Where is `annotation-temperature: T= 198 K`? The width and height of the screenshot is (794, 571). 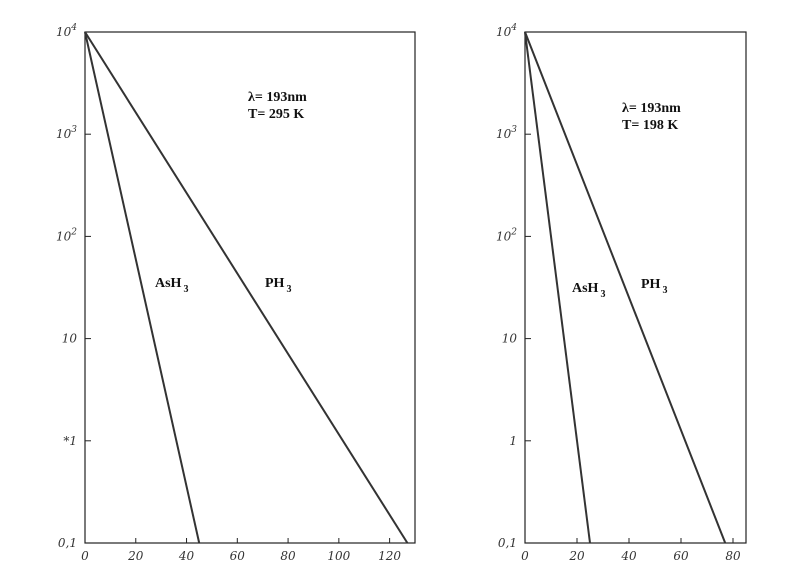
annotation-temperature: T= 198 K is located at coordinates (650, 125).